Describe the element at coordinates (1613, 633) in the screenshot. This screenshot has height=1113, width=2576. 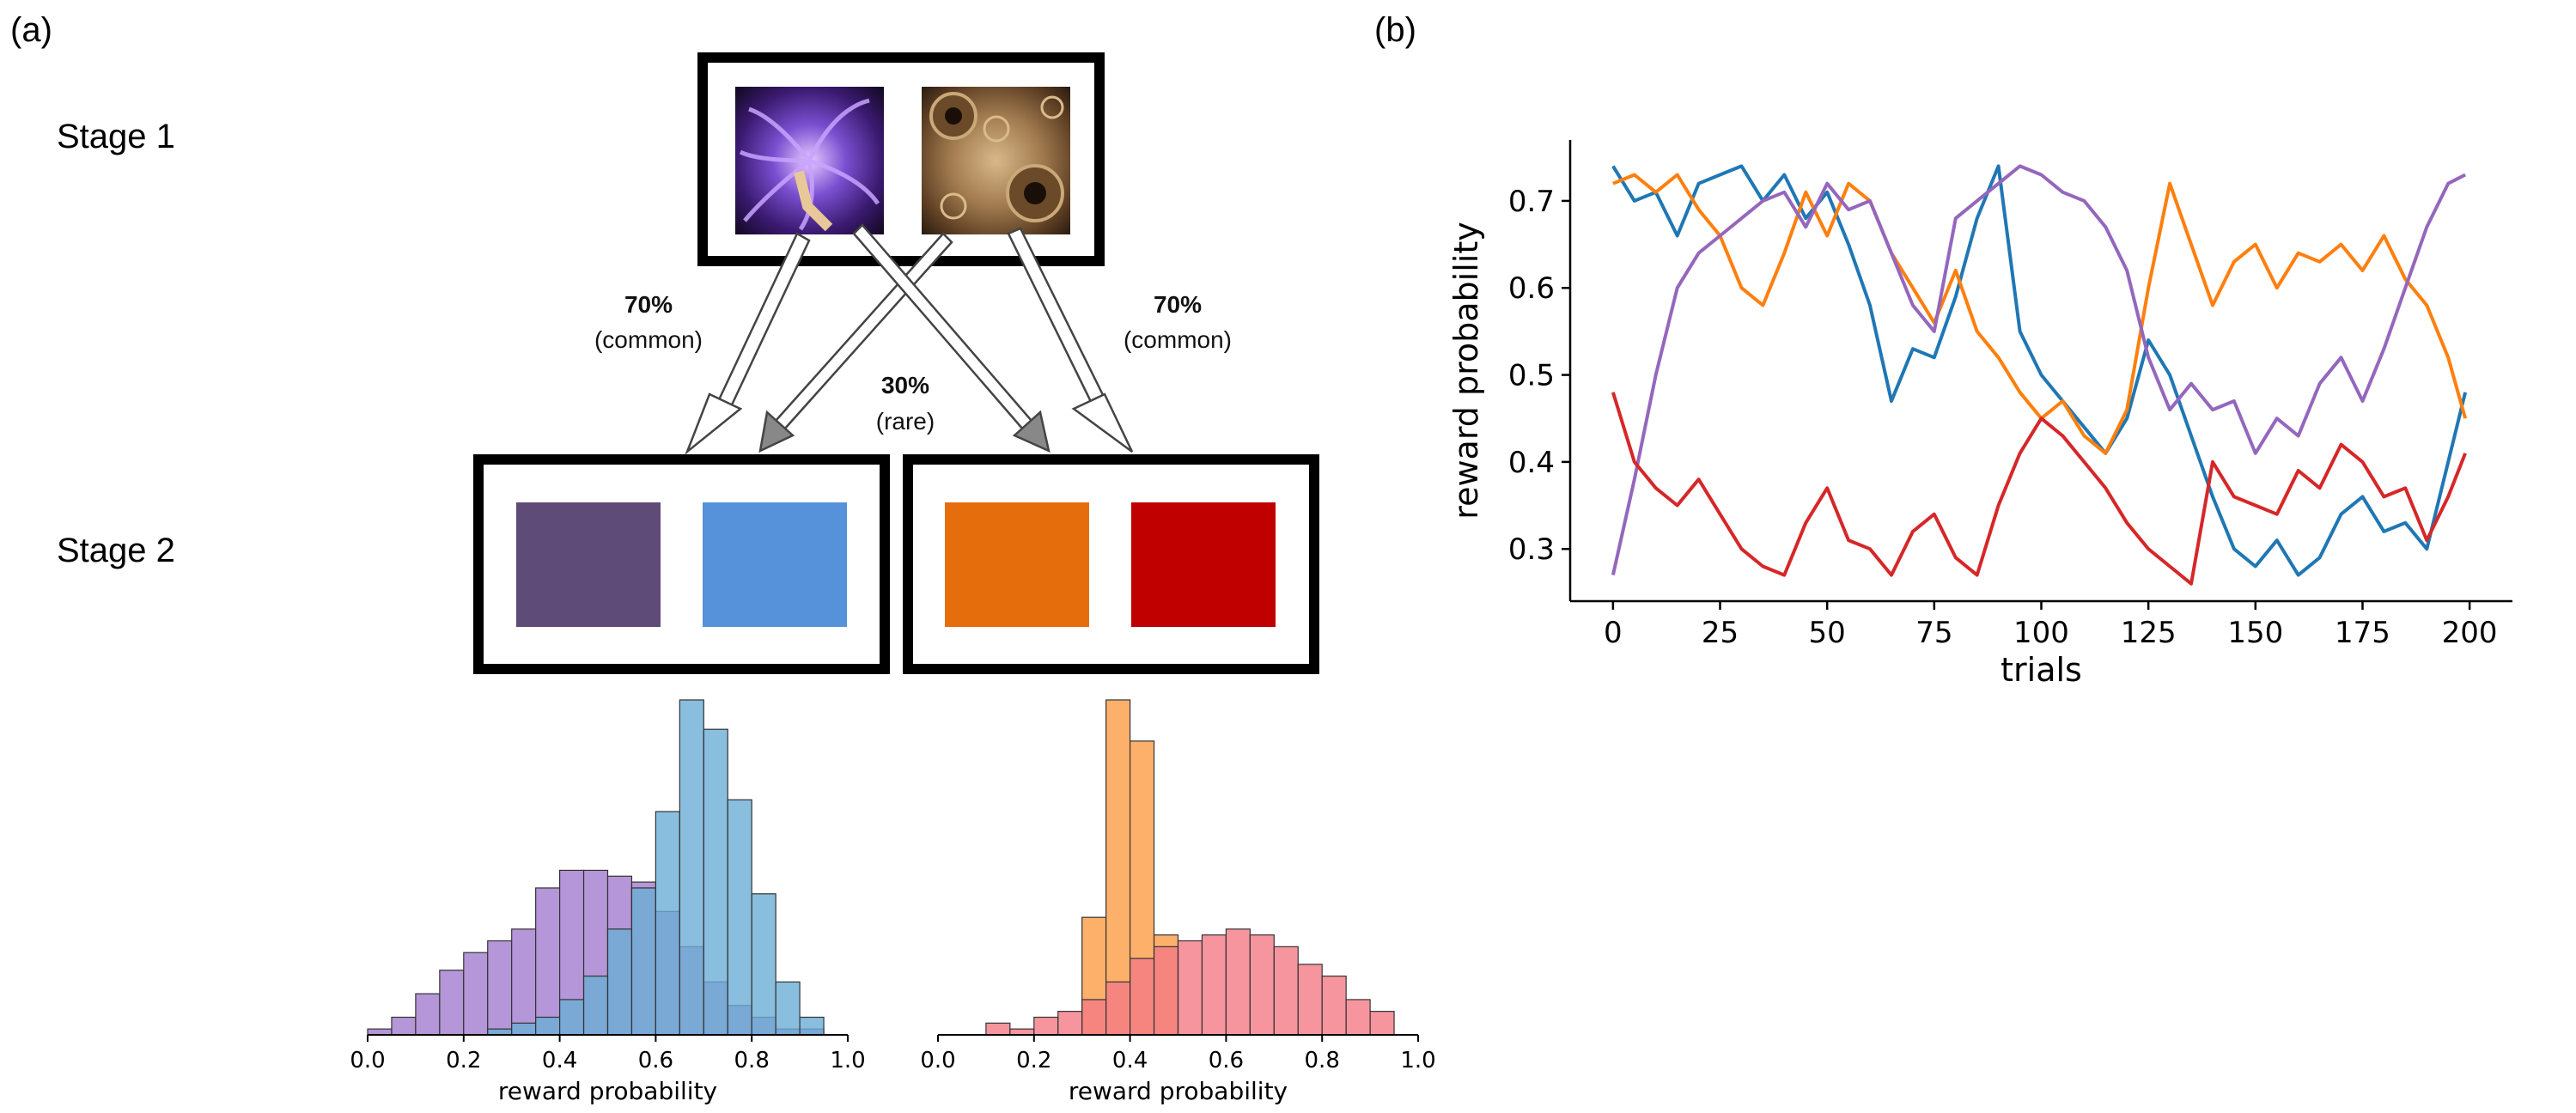
I see `line-x-tick-label: 0` at that location.